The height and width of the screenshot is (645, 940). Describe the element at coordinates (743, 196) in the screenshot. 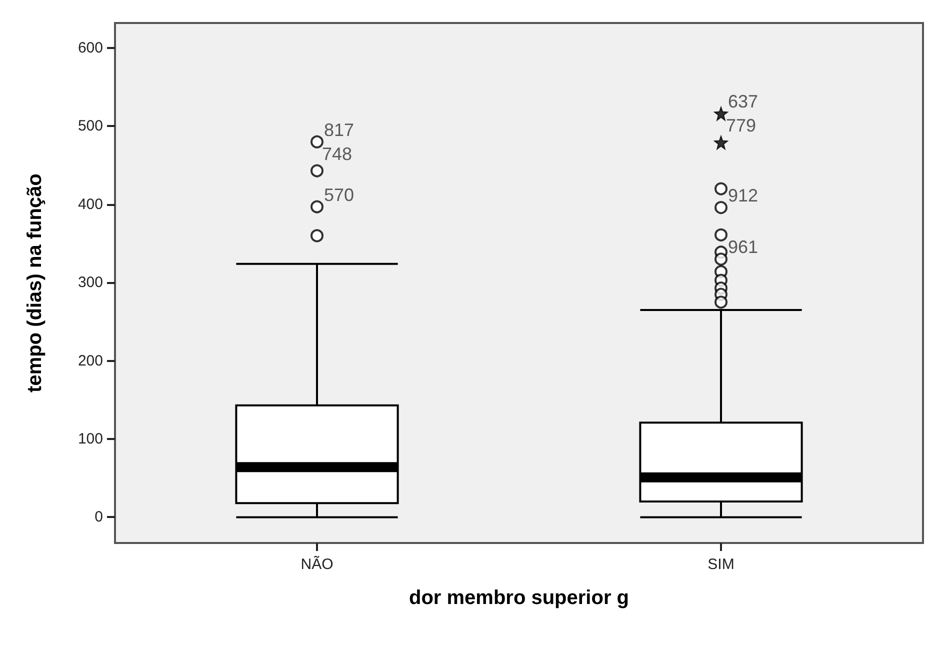

I see `annotation: 912` at that location.